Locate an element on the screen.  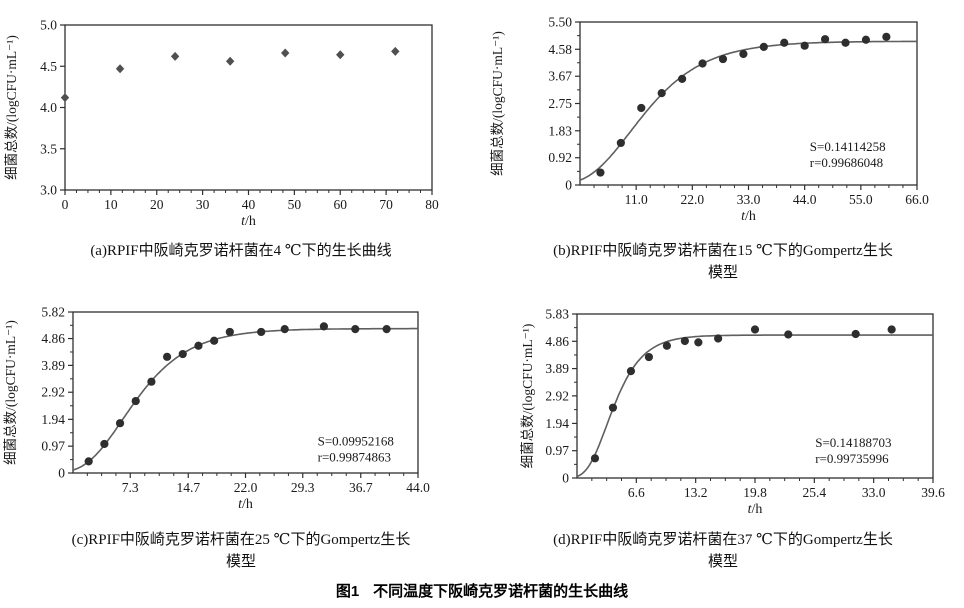
y-tick-label: 2.75 is located at coordinates (560, 103).